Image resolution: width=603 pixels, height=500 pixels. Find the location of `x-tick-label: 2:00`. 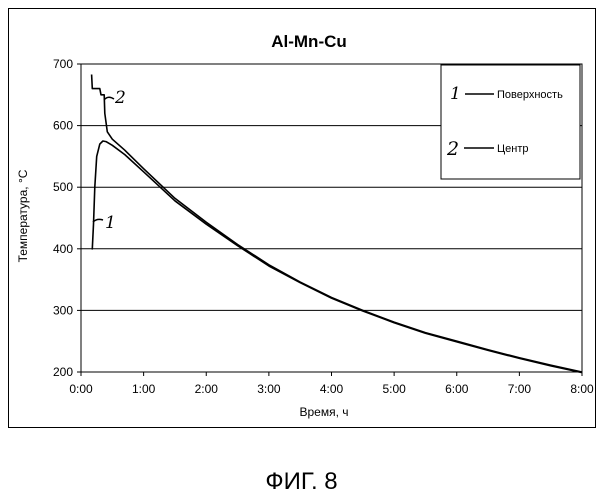

x-tick-label: 2:00 is located at coordinates (207, 389).